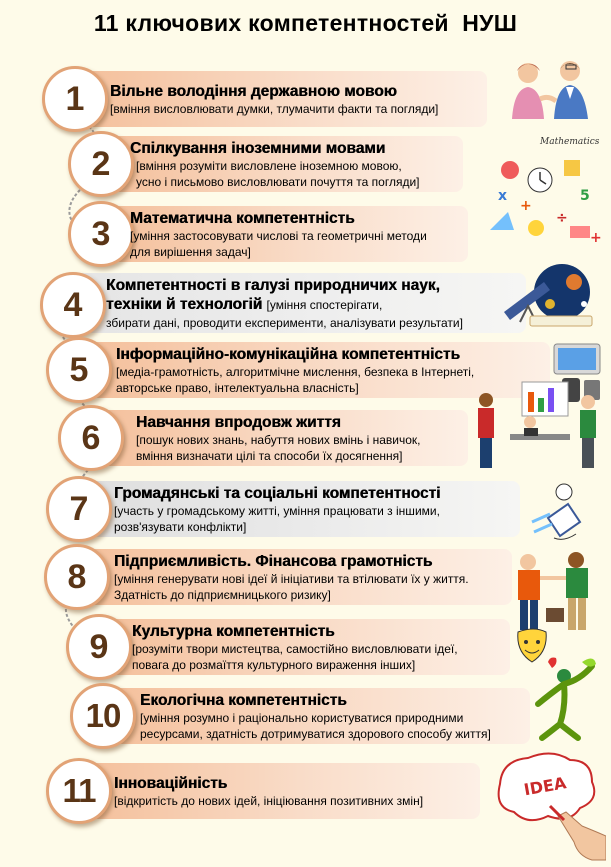  What do you see at coordinates (73, 305) in the screenshot?
I see `competence-number: 4` at bounding box center [73, 305].